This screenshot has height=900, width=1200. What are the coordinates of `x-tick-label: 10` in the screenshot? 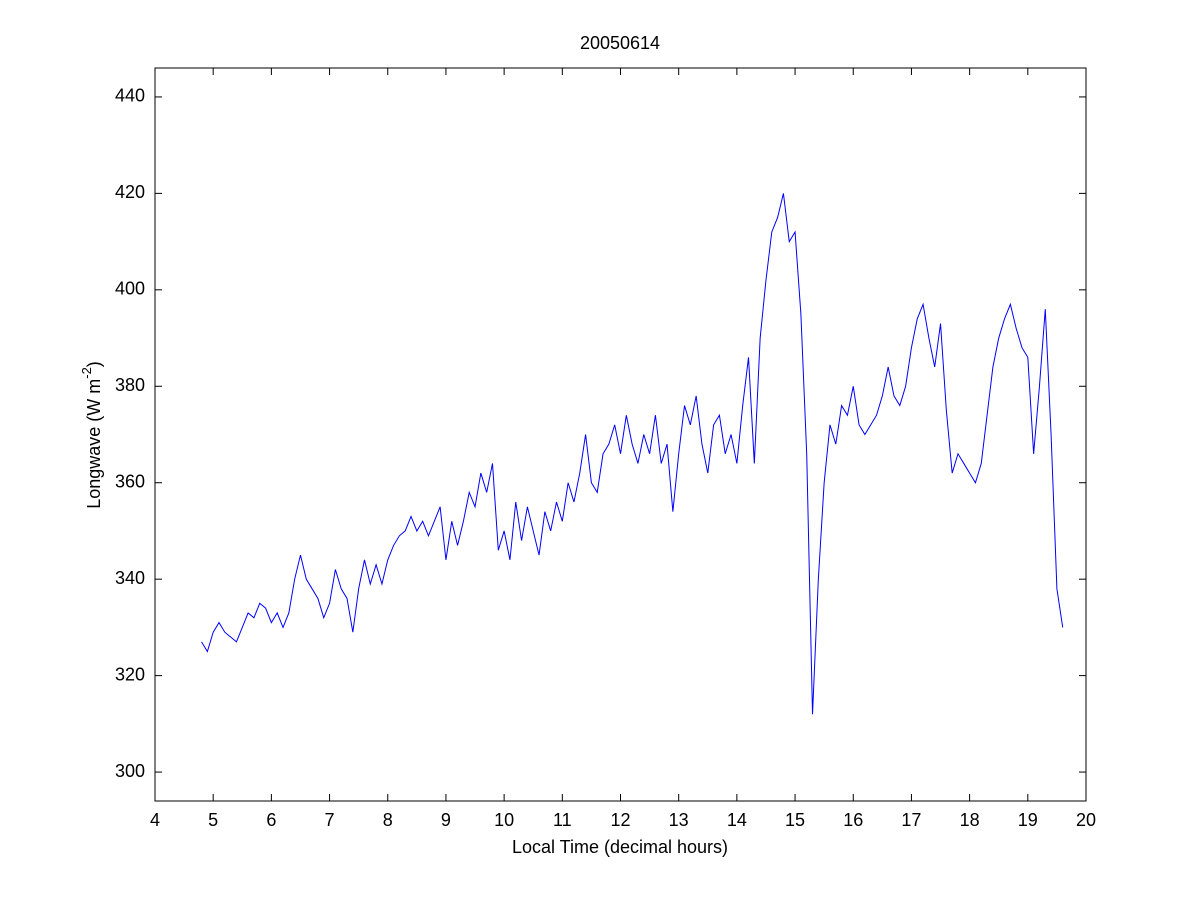 It's located at (504, 820).